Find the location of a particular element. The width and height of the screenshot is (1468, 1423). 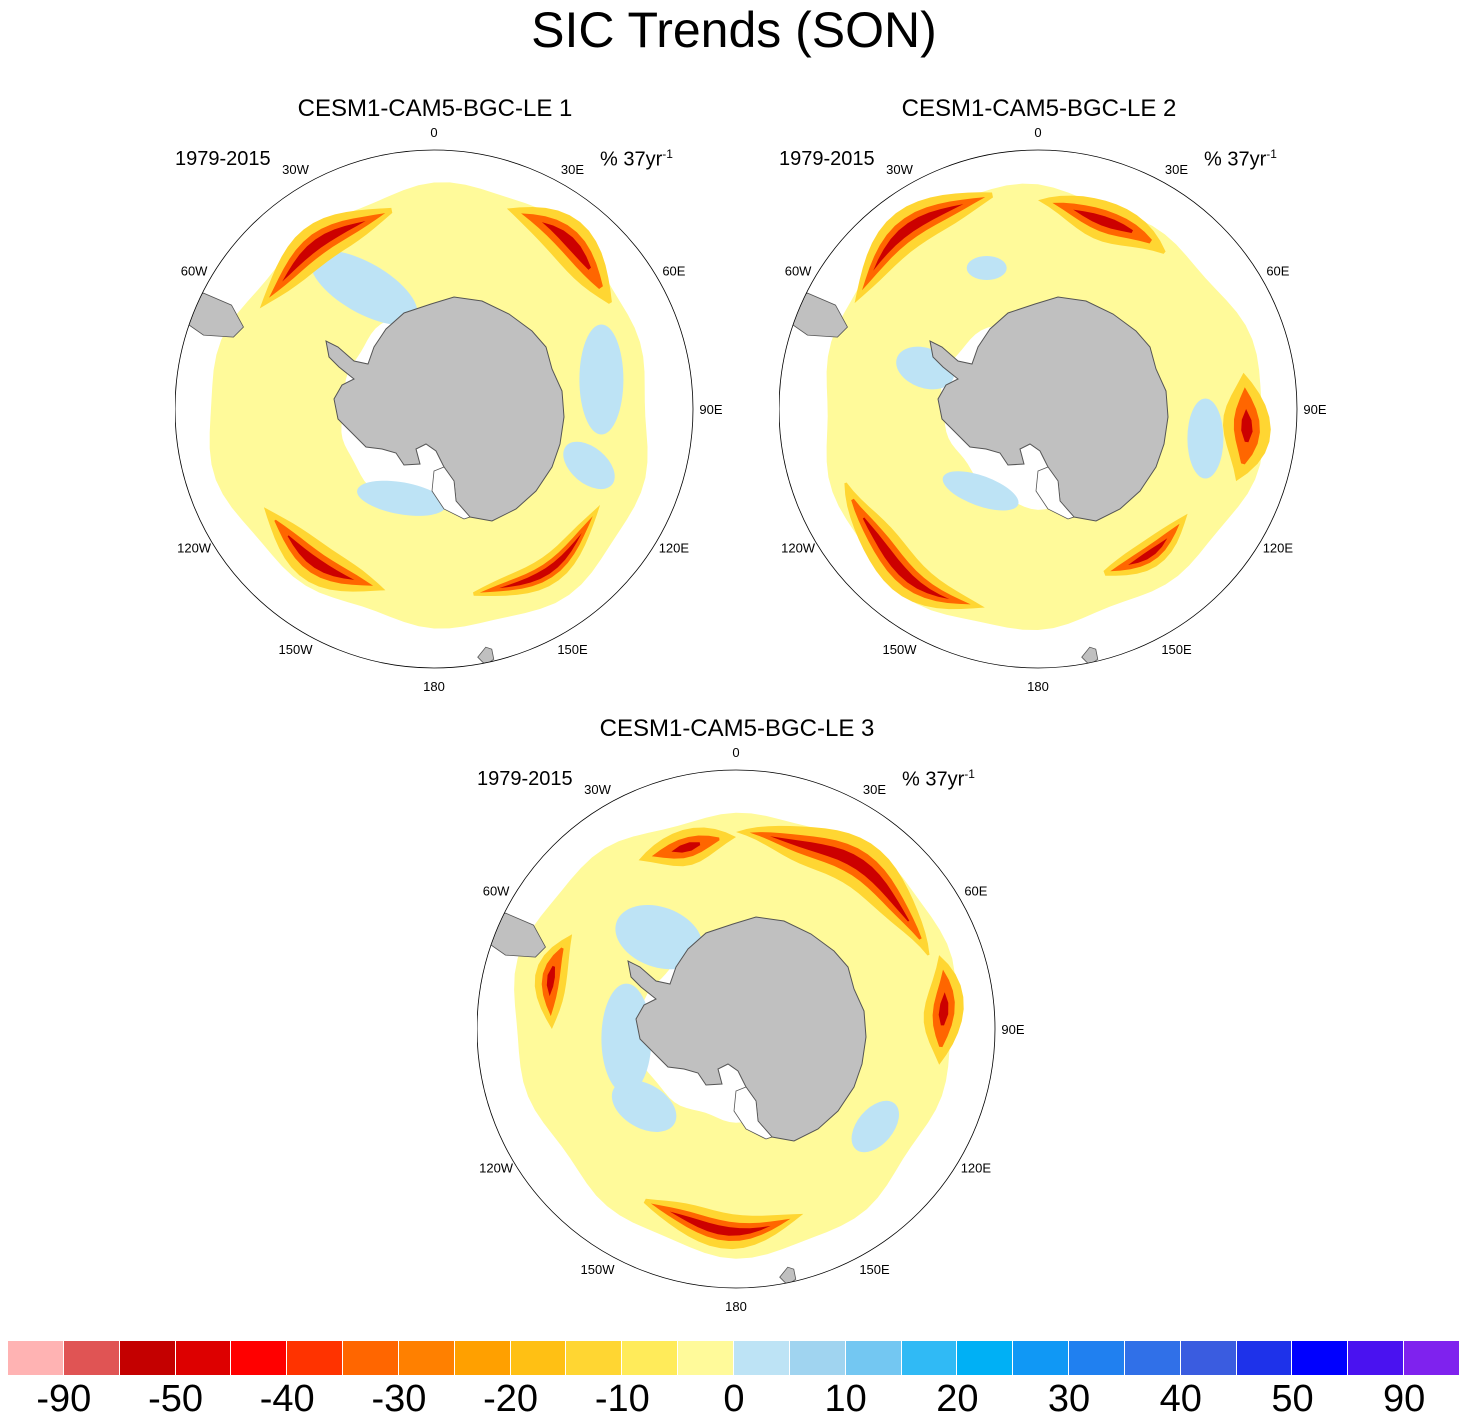

longitude-label: 30E is located at coordinates (572, 169).